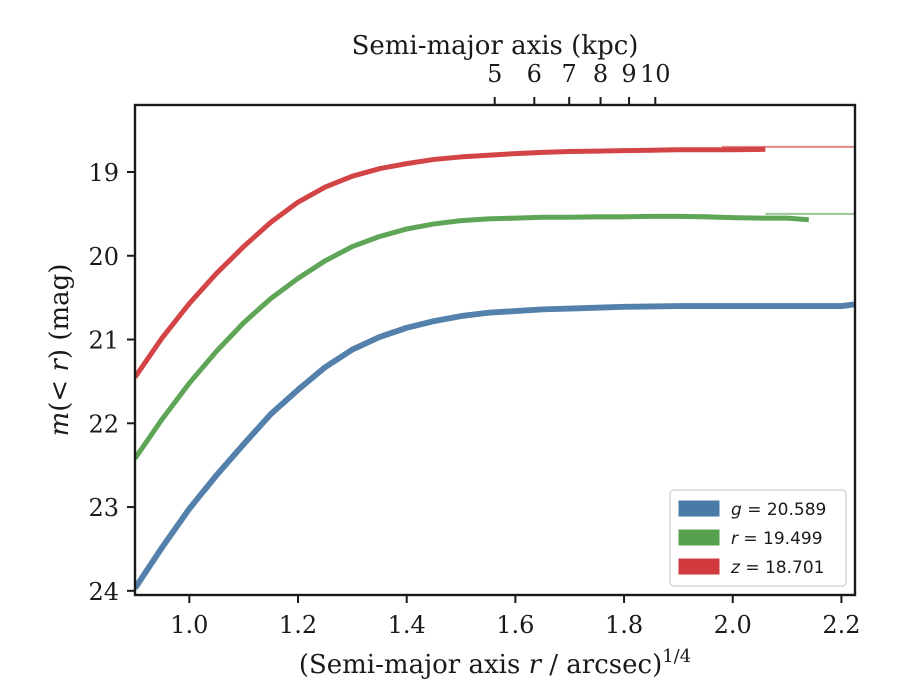 This screenshot has height=700, width=900. Describe the element at coordinates (60, 392) in the screenshot. I see `ylabel-part: (<` at that location.